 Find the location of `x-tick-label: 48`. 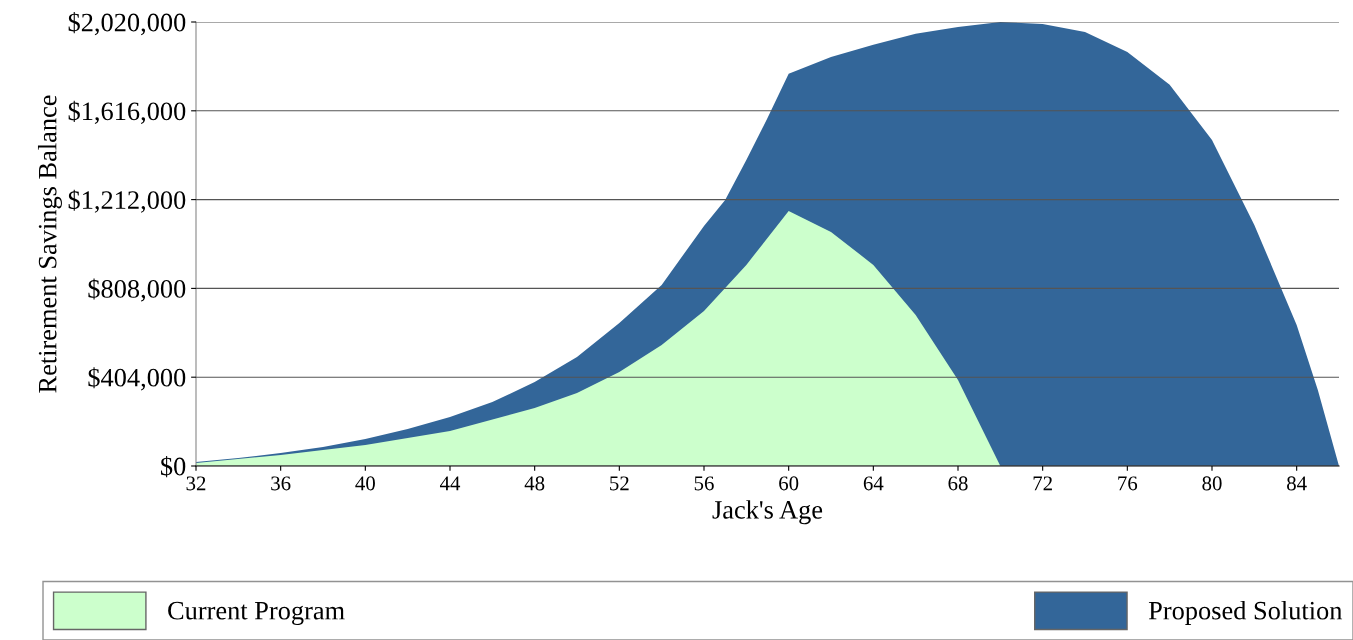

x-tick-label: 48 is located at coordinates (534, 483).